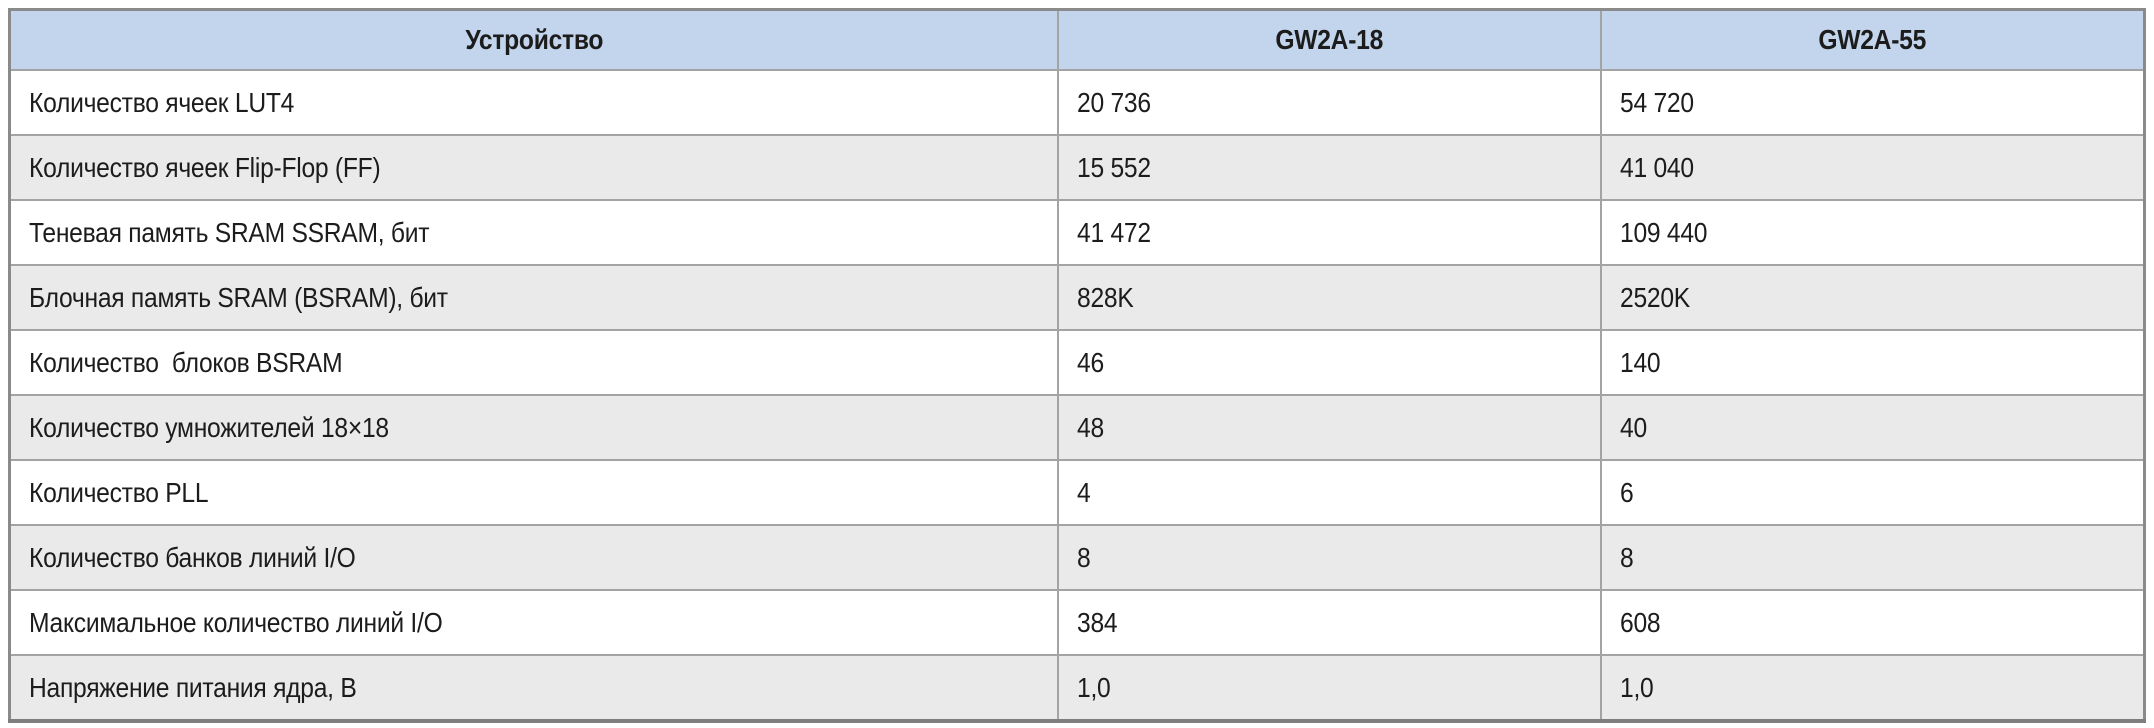 This screenshot has height=728, width=2154. I want to click on table-row: Напряжение питания ядра, В 1,0 1,0, so click(1077, 688).